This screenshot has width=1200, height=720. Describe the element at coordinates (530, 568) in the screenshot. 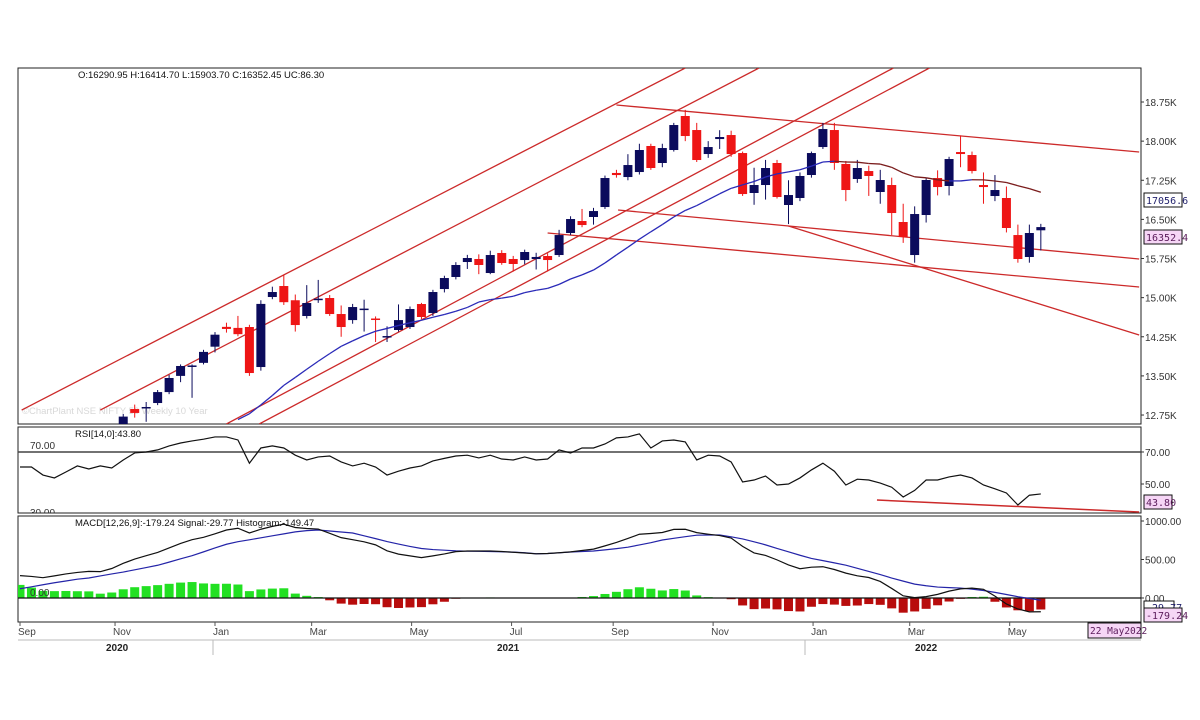

I see `macd-line` at that location.